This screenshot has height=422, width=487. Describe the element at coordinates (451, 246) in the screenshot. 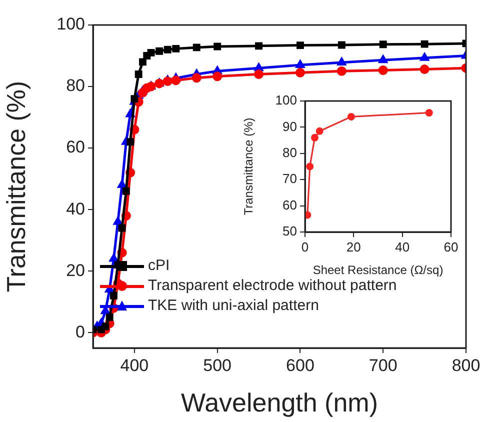

I see `x-tick-label: 60` at that location.